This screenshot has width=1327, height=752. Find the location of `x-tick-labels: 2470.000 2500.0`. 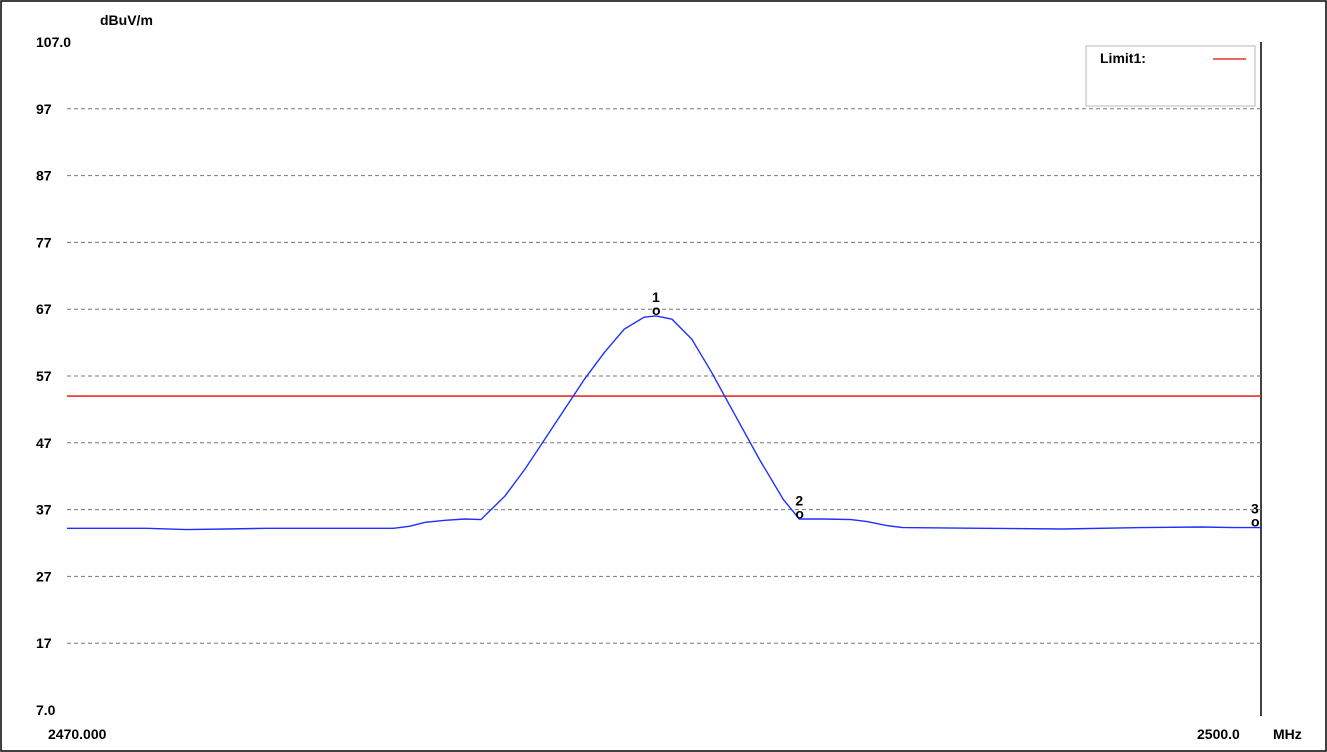

x-tick-labels: 2470.000 2500.0 is located at coordinates (644, 734).